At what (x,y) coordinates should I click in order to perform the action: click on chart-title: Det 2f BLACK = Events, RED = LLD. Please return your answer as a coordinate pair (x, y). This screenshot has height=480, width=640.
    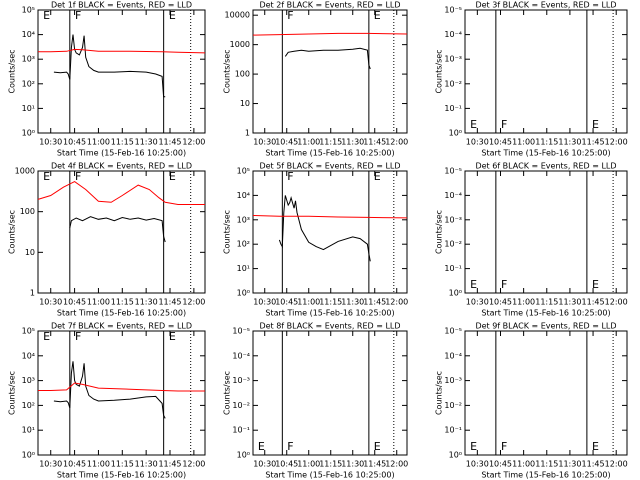
    Looking at the image, I should click on (329, 5).